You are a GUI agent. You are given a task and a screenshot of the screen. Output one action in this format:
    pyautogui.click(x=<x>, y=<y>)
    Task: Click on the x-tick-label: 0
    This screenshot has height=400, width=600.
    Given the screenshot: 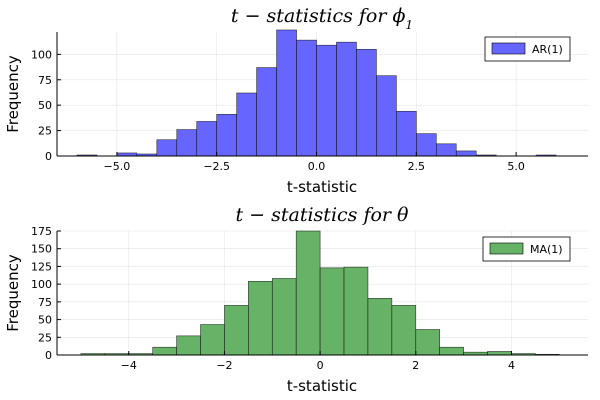 What is the action you would take?
    pyautogui.click(x=320, y=365)
    